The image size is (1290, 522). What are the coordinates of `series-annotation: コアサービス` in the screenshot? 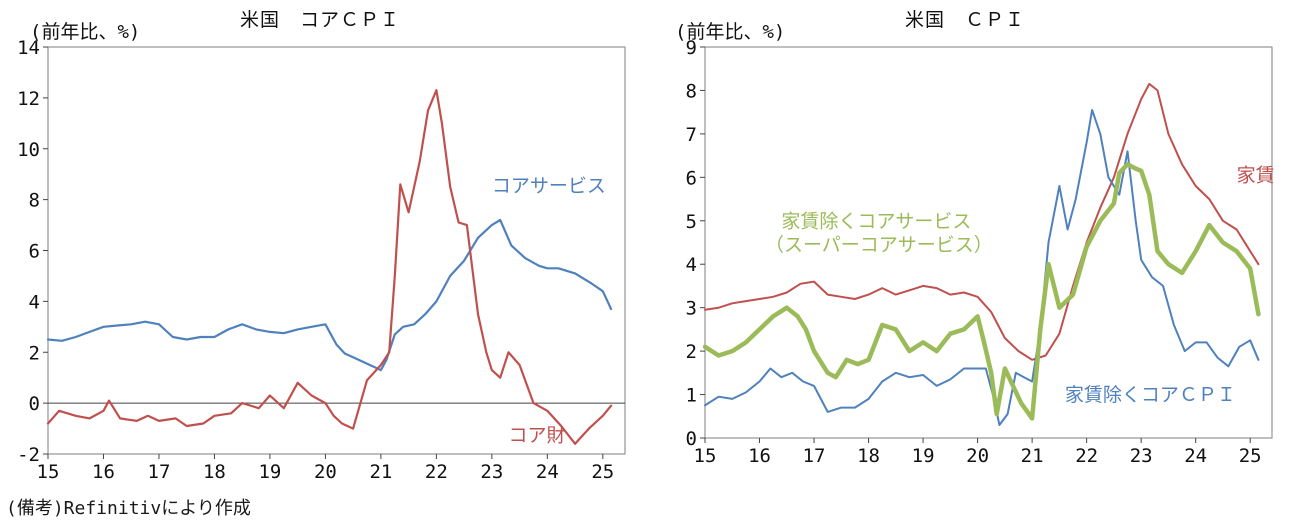 It's located at (549, 186).